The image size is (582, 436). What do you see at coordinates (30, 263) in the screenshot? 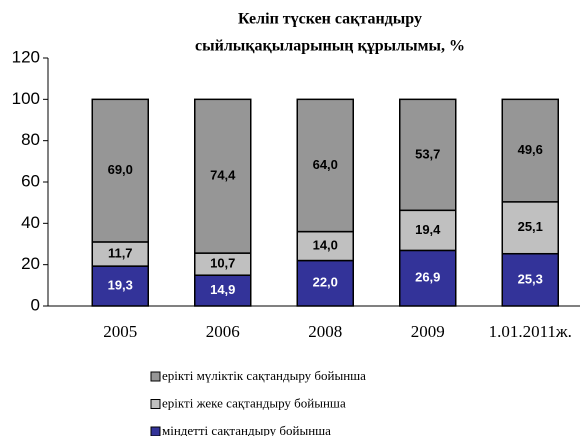
I see `y-tick-label: 20` at bounding box center [30, 263].